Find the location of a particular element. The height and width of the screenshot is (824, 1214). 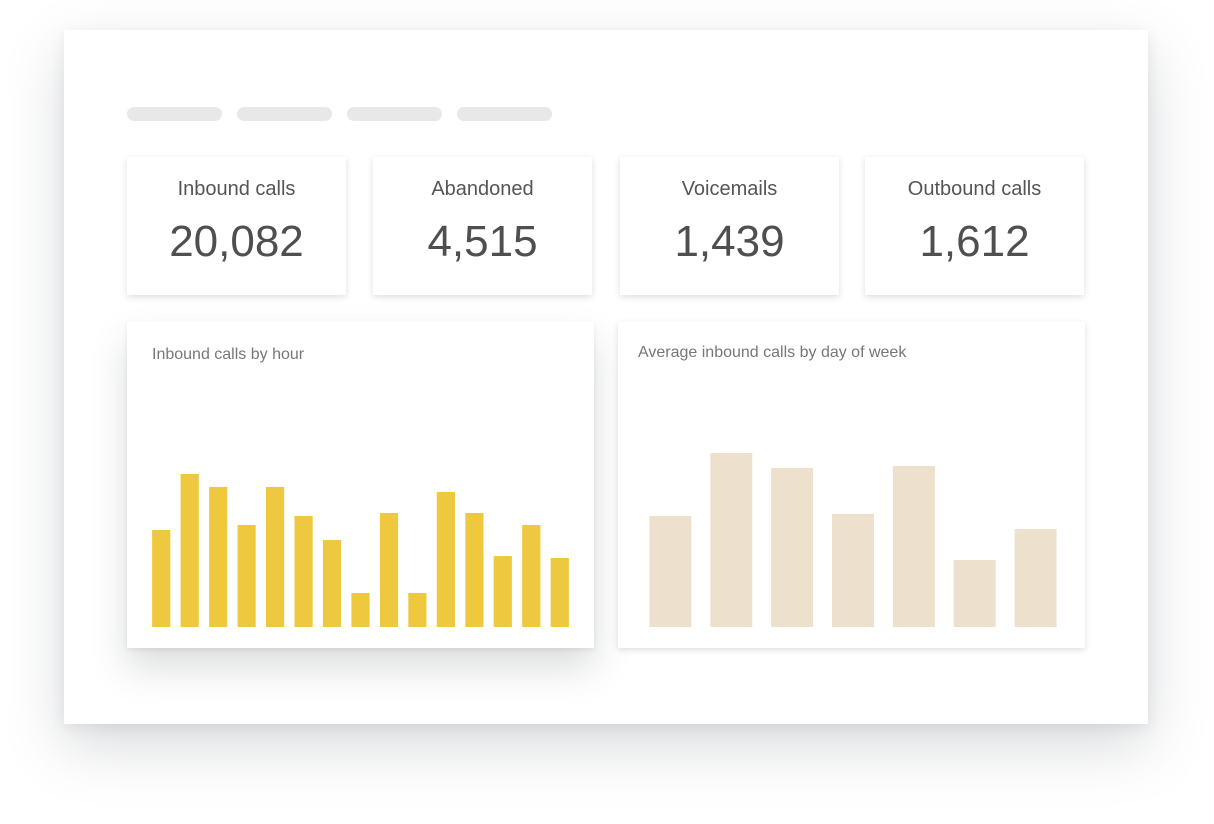

stat-card-inbound-calls: Inbound calls 20,082 is located at coordinates (236, 226).